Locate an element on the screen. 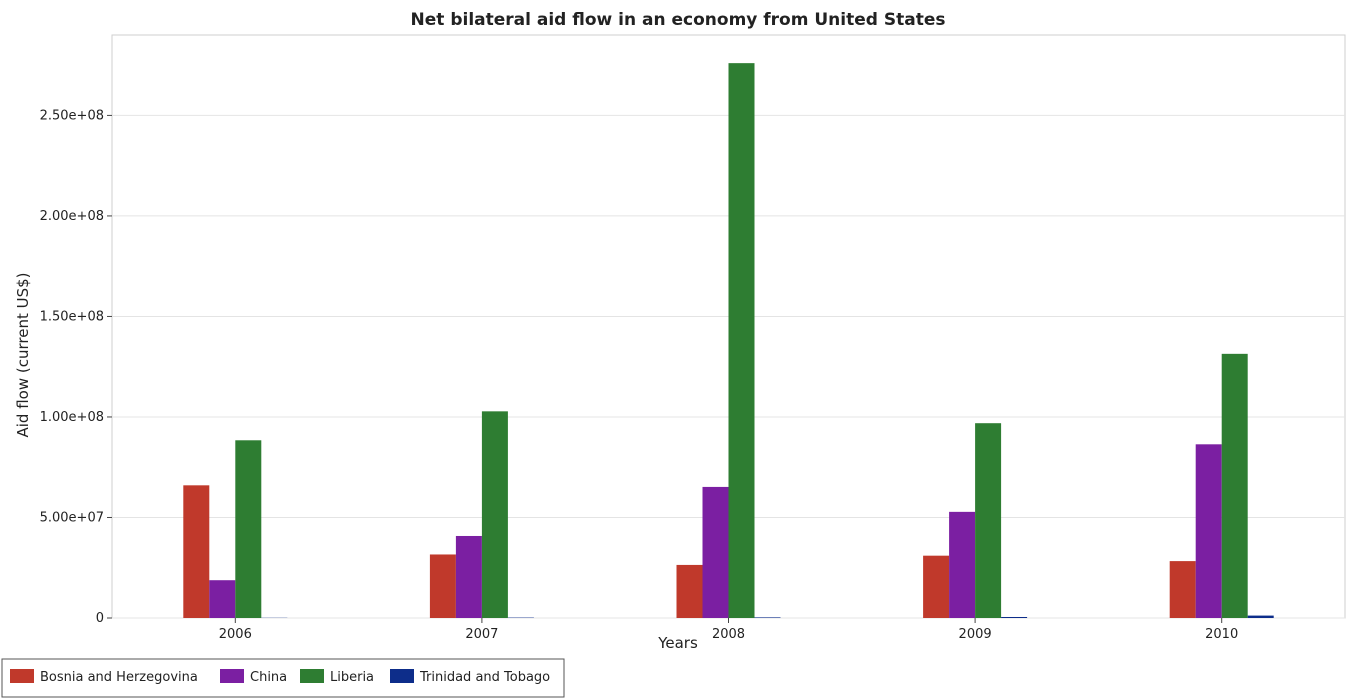 This screenshot has height=700, width=1357. y-tick-label: 1.00e+08 is located at coordinates (72, 417).